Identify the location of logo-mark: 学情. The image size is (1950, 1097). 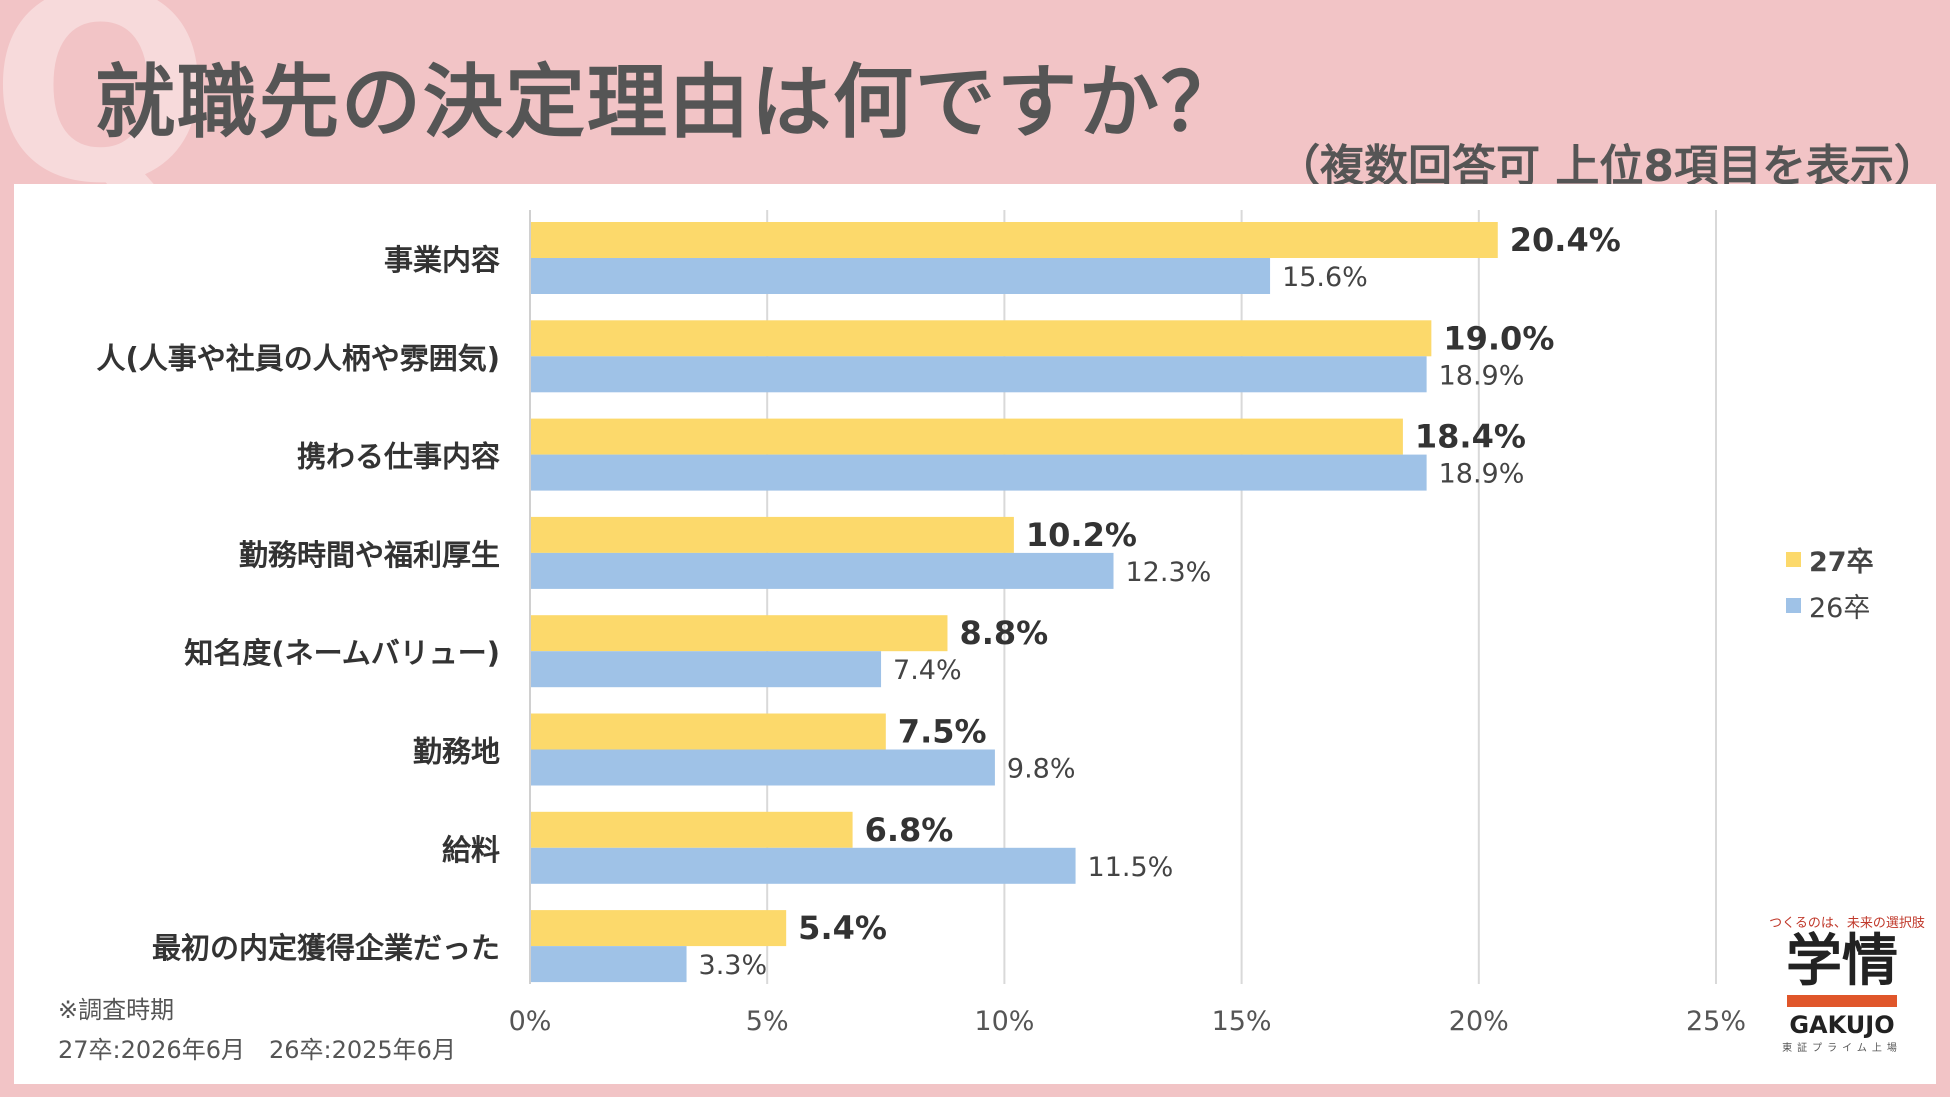
(1842, 961).